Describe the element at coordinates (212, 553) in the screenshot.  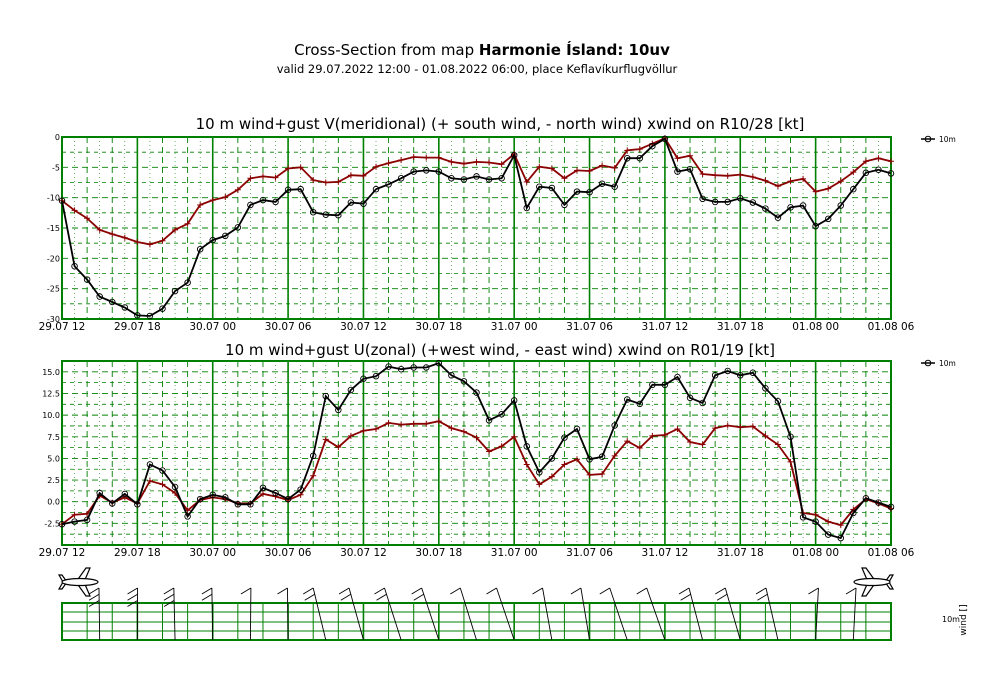
I see `x-tick-label: 30.07 00` at that location.